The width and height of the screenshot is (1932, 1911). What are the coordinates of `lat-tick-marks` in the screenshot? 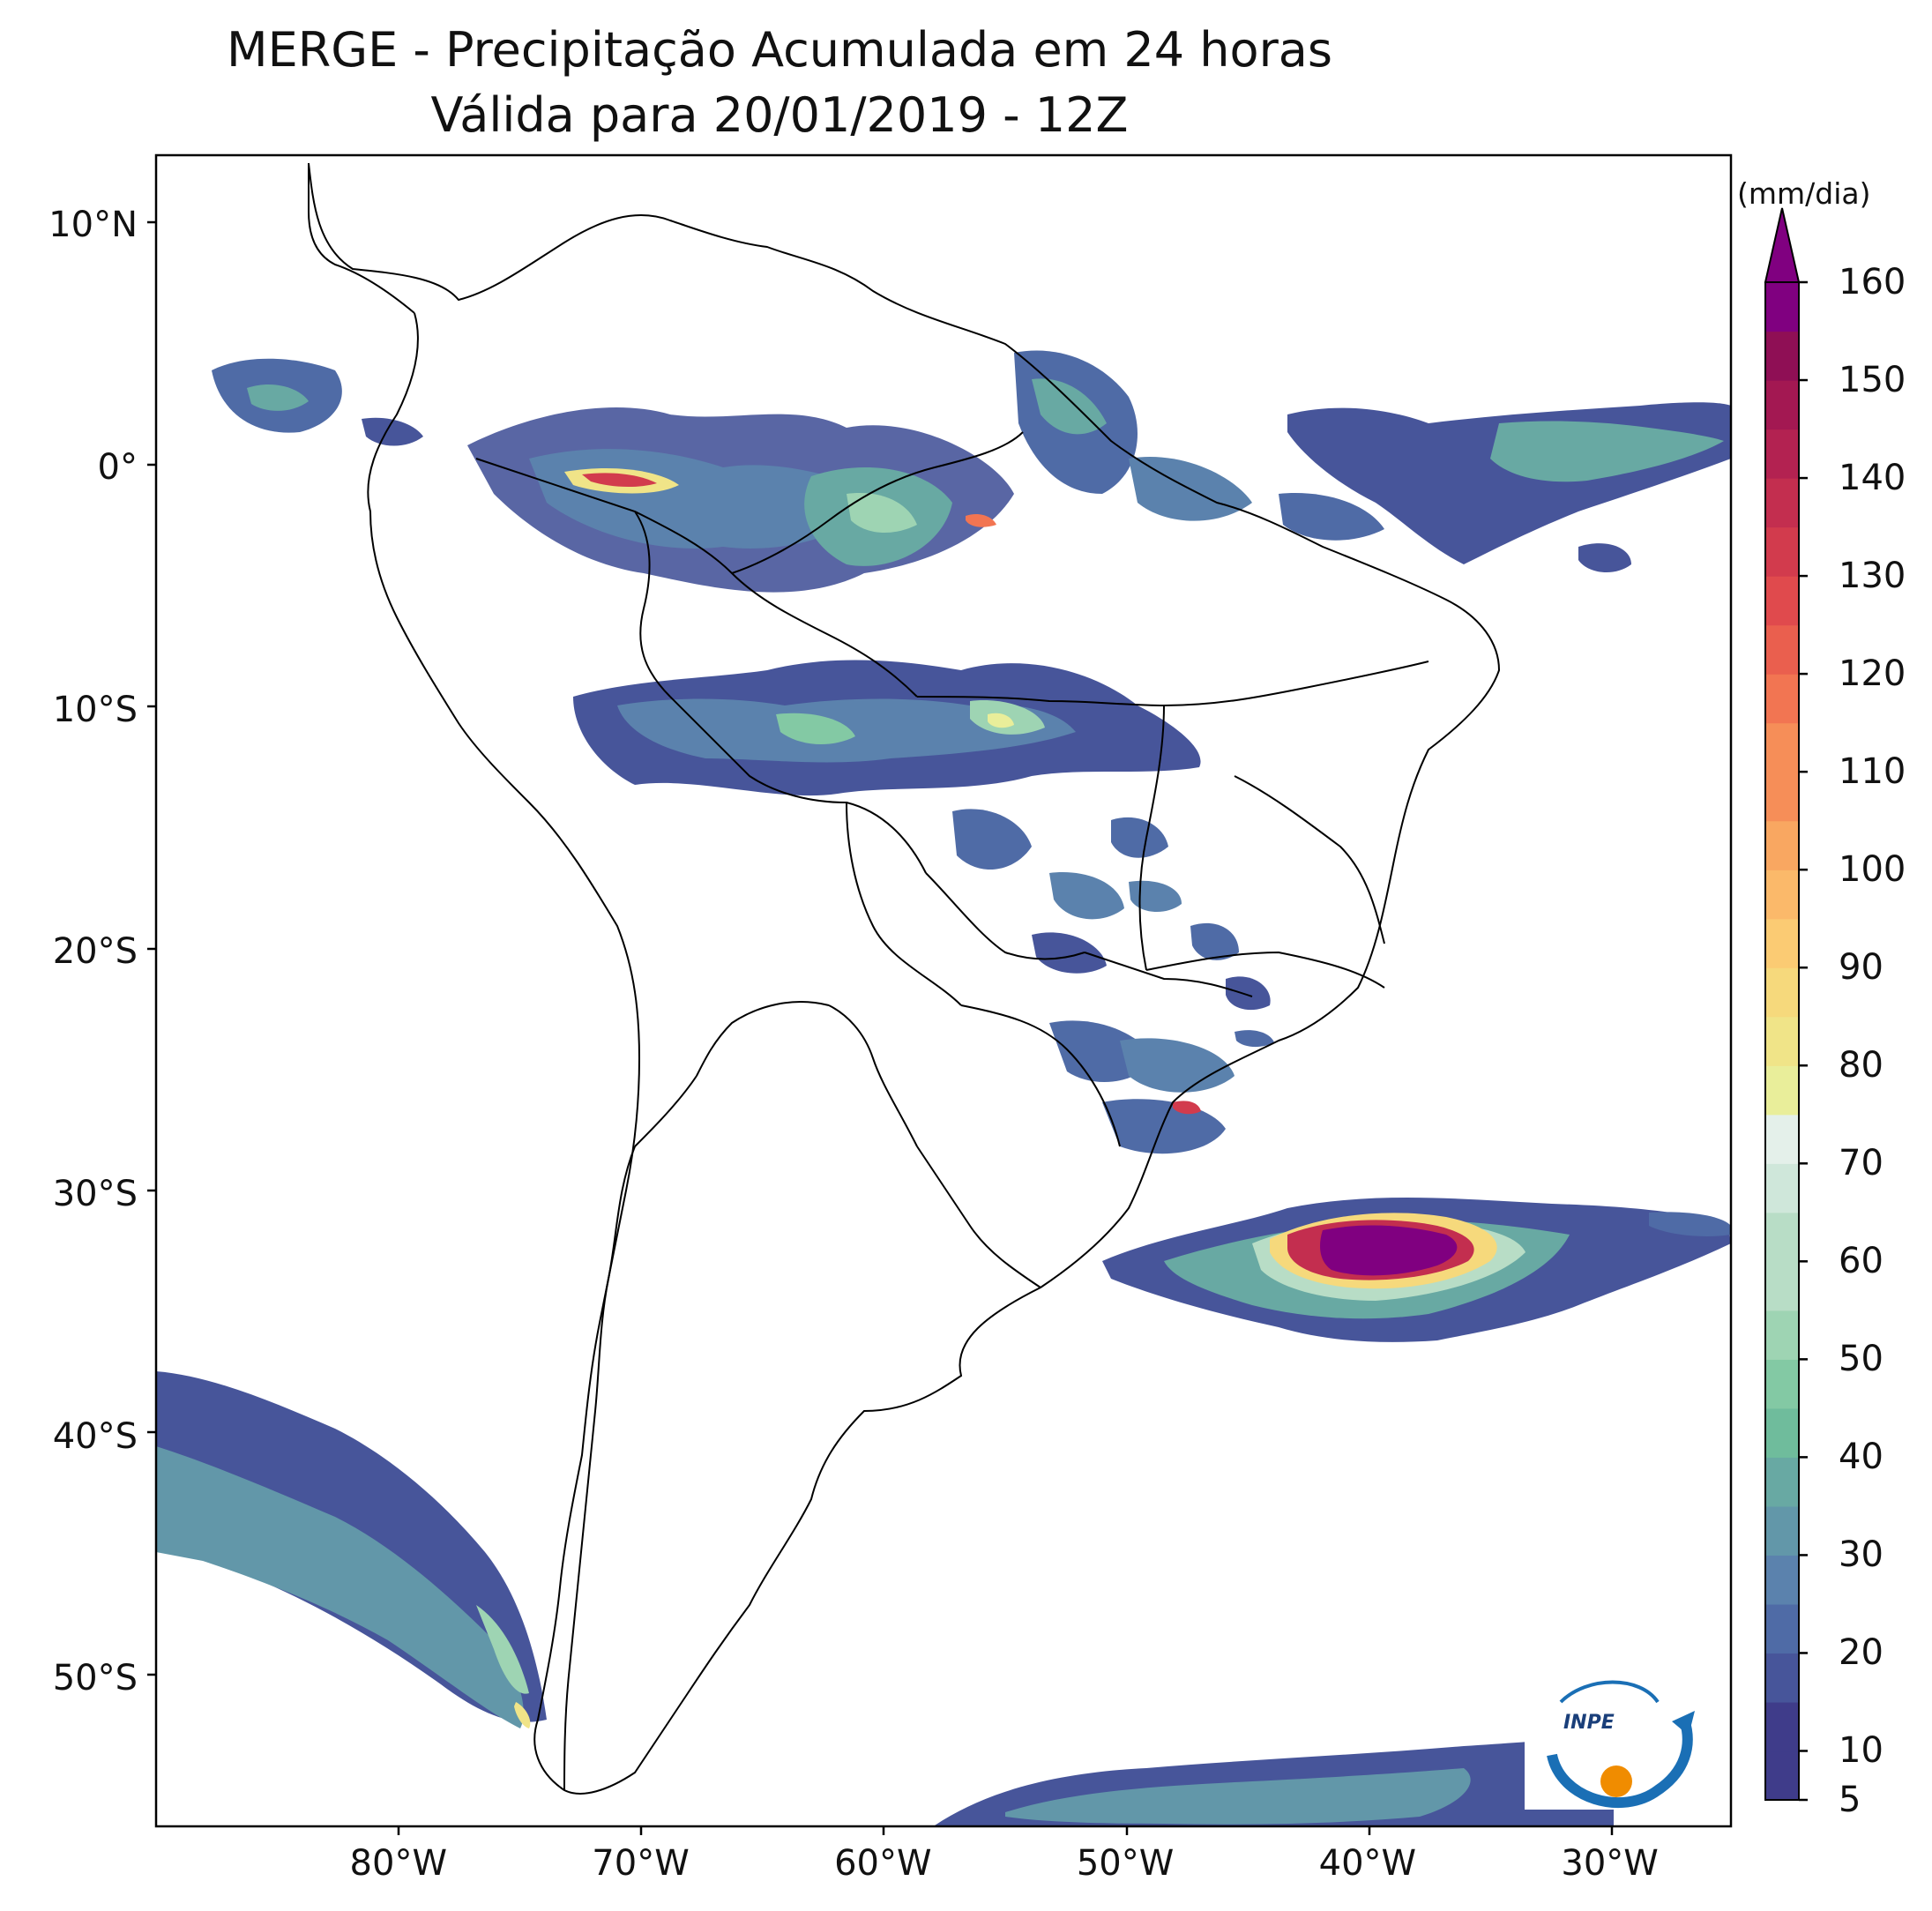 It's located at (151, 948).